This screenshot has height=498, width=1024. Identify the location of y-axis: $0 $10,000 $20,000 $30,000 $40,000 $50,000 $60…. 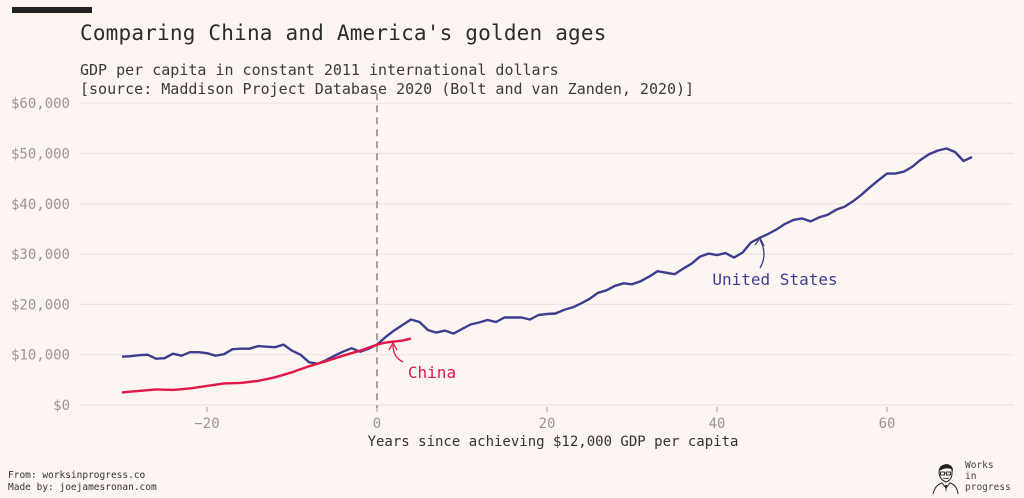
(40, 255).